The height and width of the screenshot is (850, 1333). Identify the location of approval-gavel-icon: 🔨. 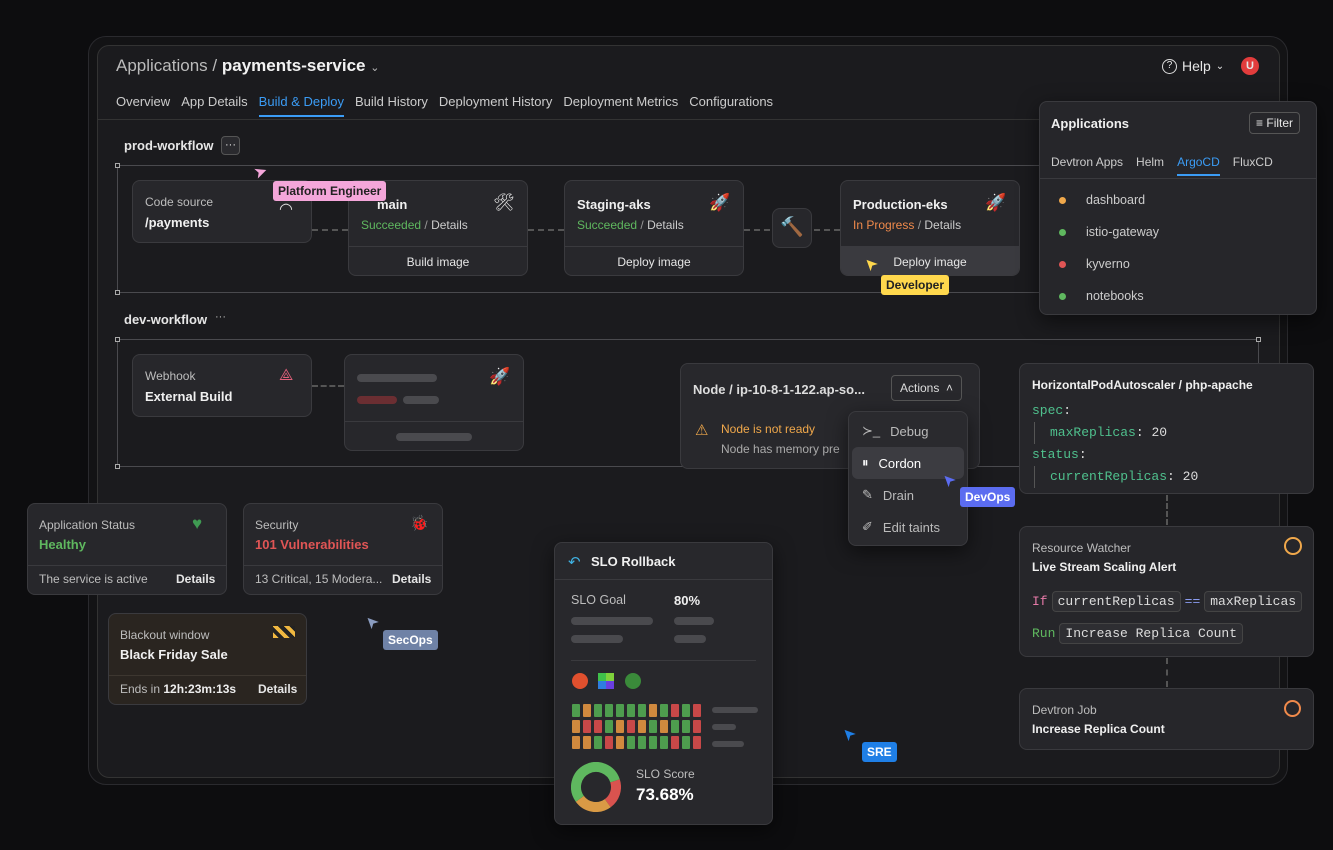
(792, 228).